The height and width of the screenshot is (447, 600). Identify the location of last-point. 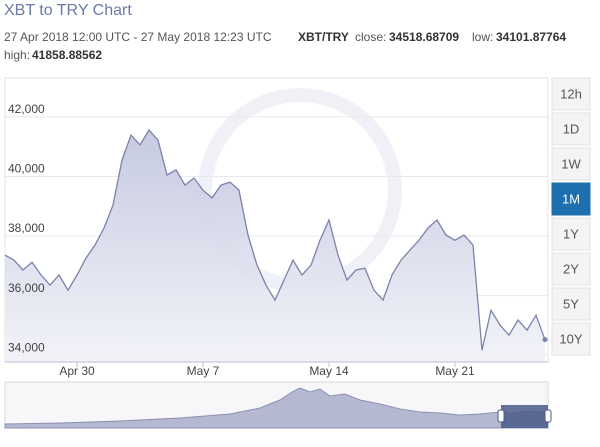
(545, 340).